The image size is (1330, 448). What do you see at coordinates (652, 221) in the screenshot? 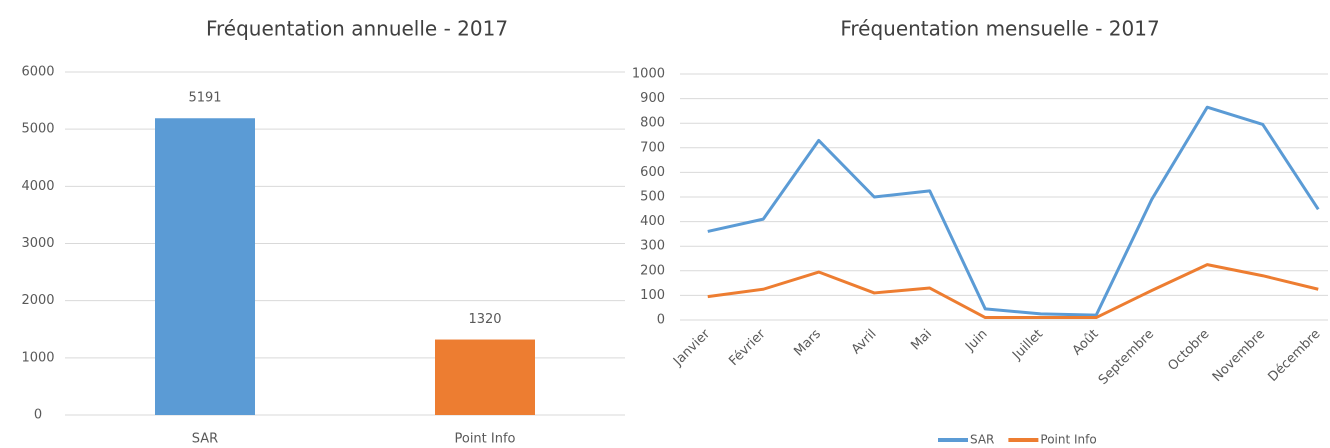
I see `y-tick-label: 400` at bounding box center [652, 221].